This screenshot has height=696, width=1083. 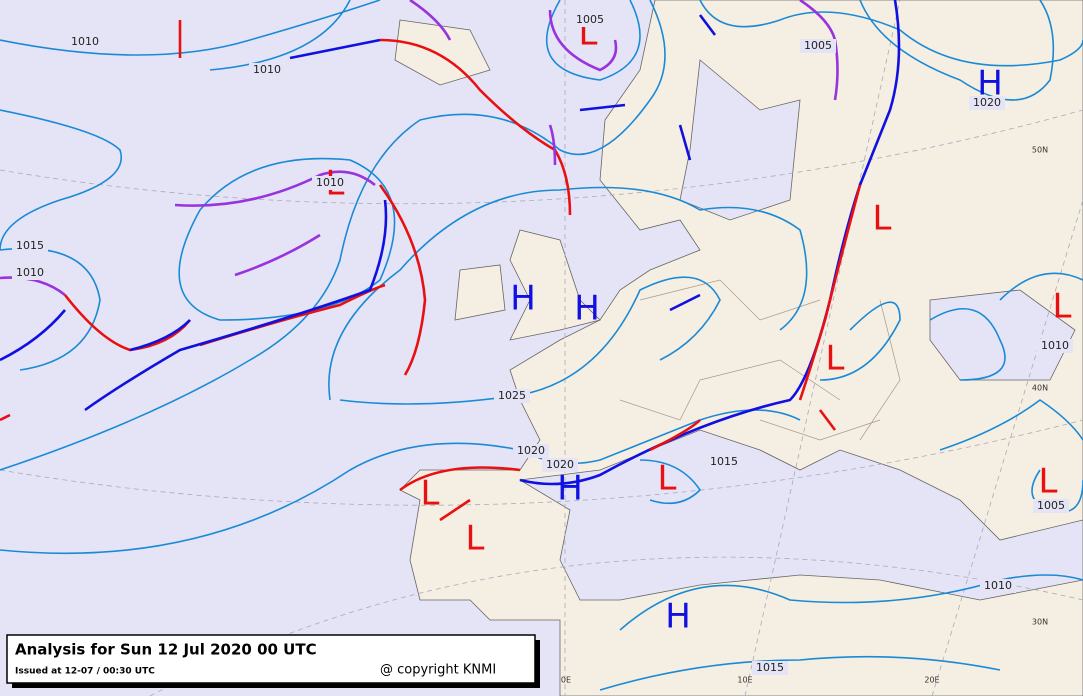 What do you see at coordinates (1040, 150) in the screenshot?
I see `grid-label: 50N` at bounding box center [1040, 150].